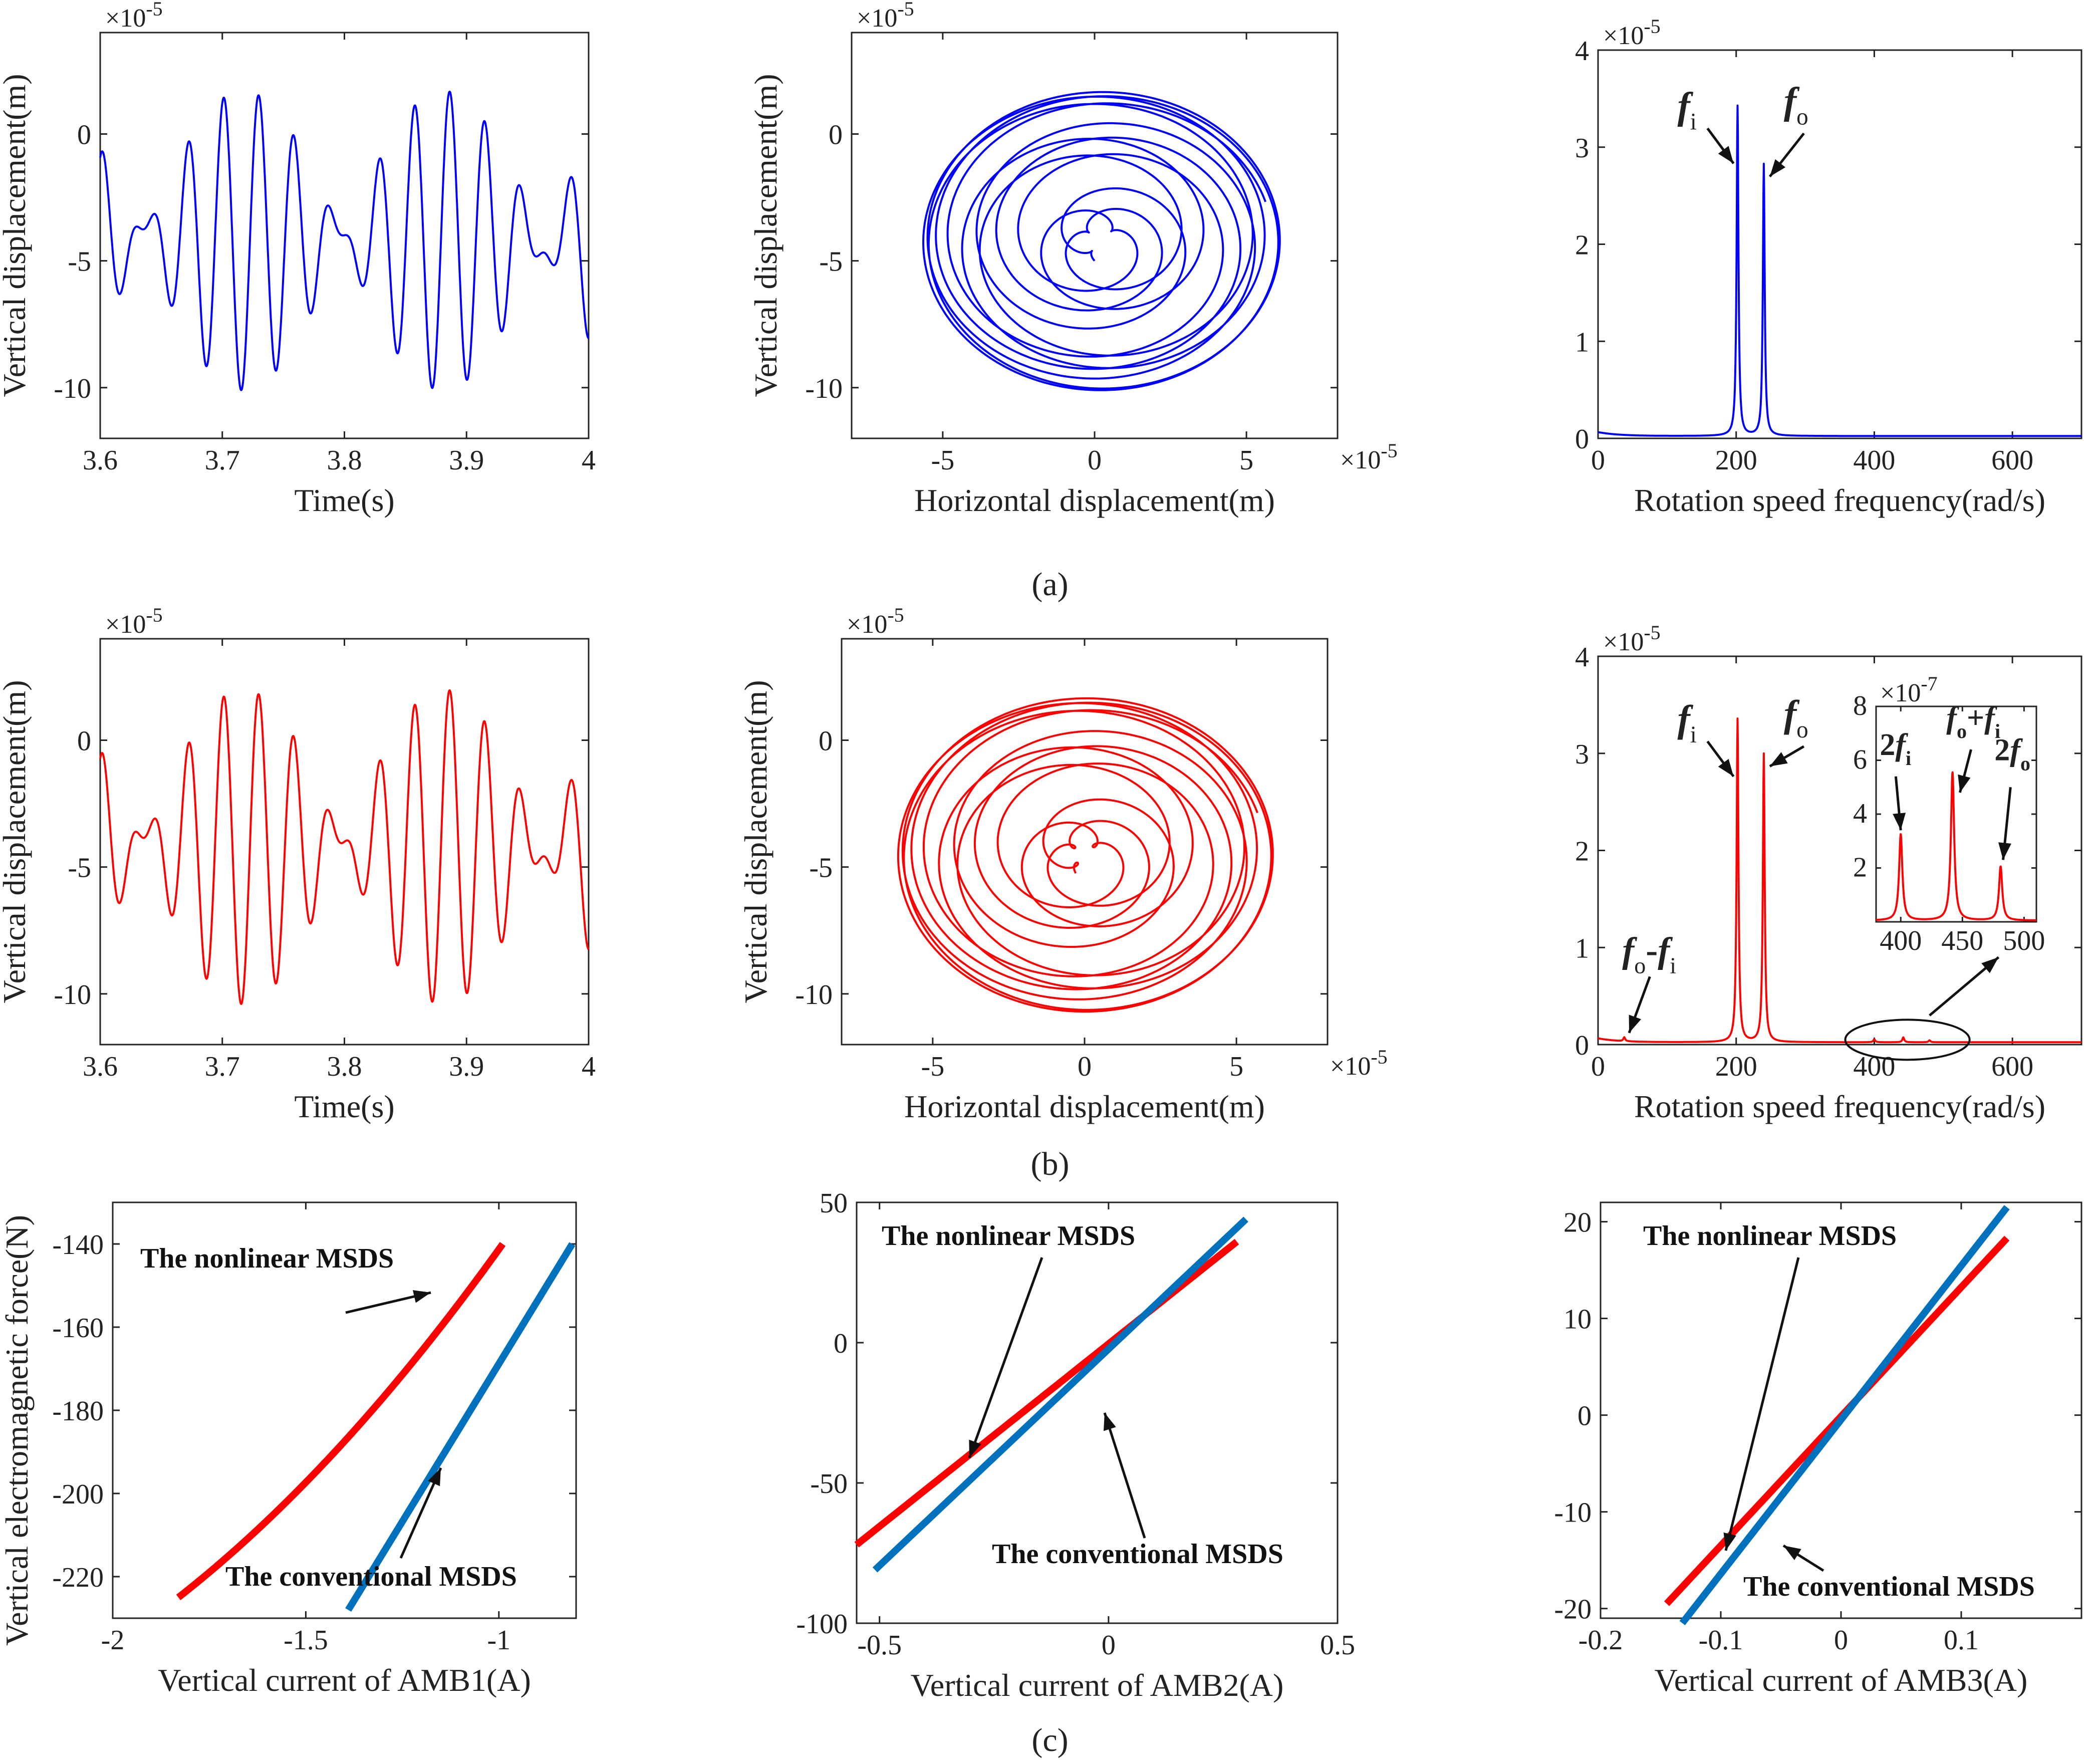  What do you see at coordinates (1900, 822) in the screenshot?
I see `inset-arrow-2fi-head` at bounding box center [1900, 822].